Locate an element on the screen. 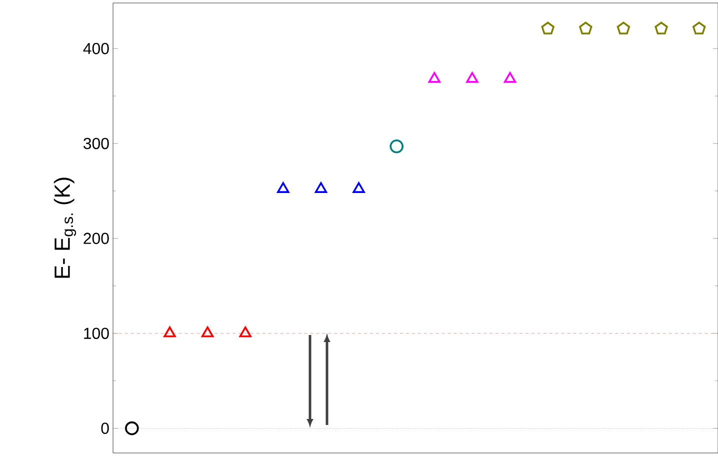 This screenshot has width=718, height=456. y-axis-title: E- E$_{g.s.}$ (K) is located at coordinates (65, 228).